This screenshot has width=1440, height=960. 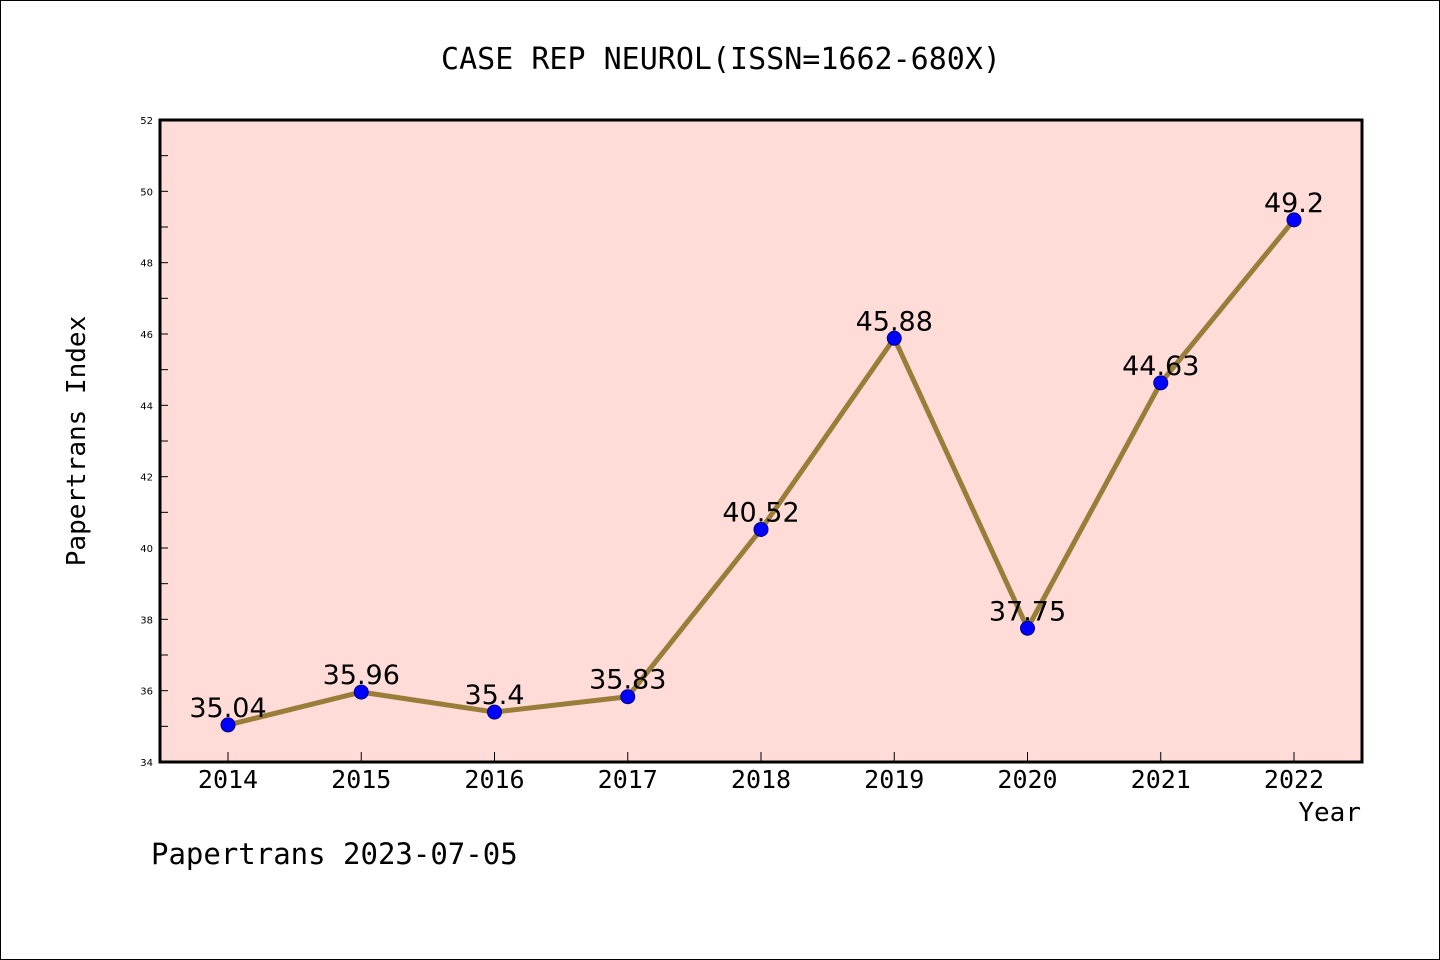 What do you see at coordinates (146, 264) in the screenshot?
I see `y-tick-label: 48` at bounding box center [146, 264].